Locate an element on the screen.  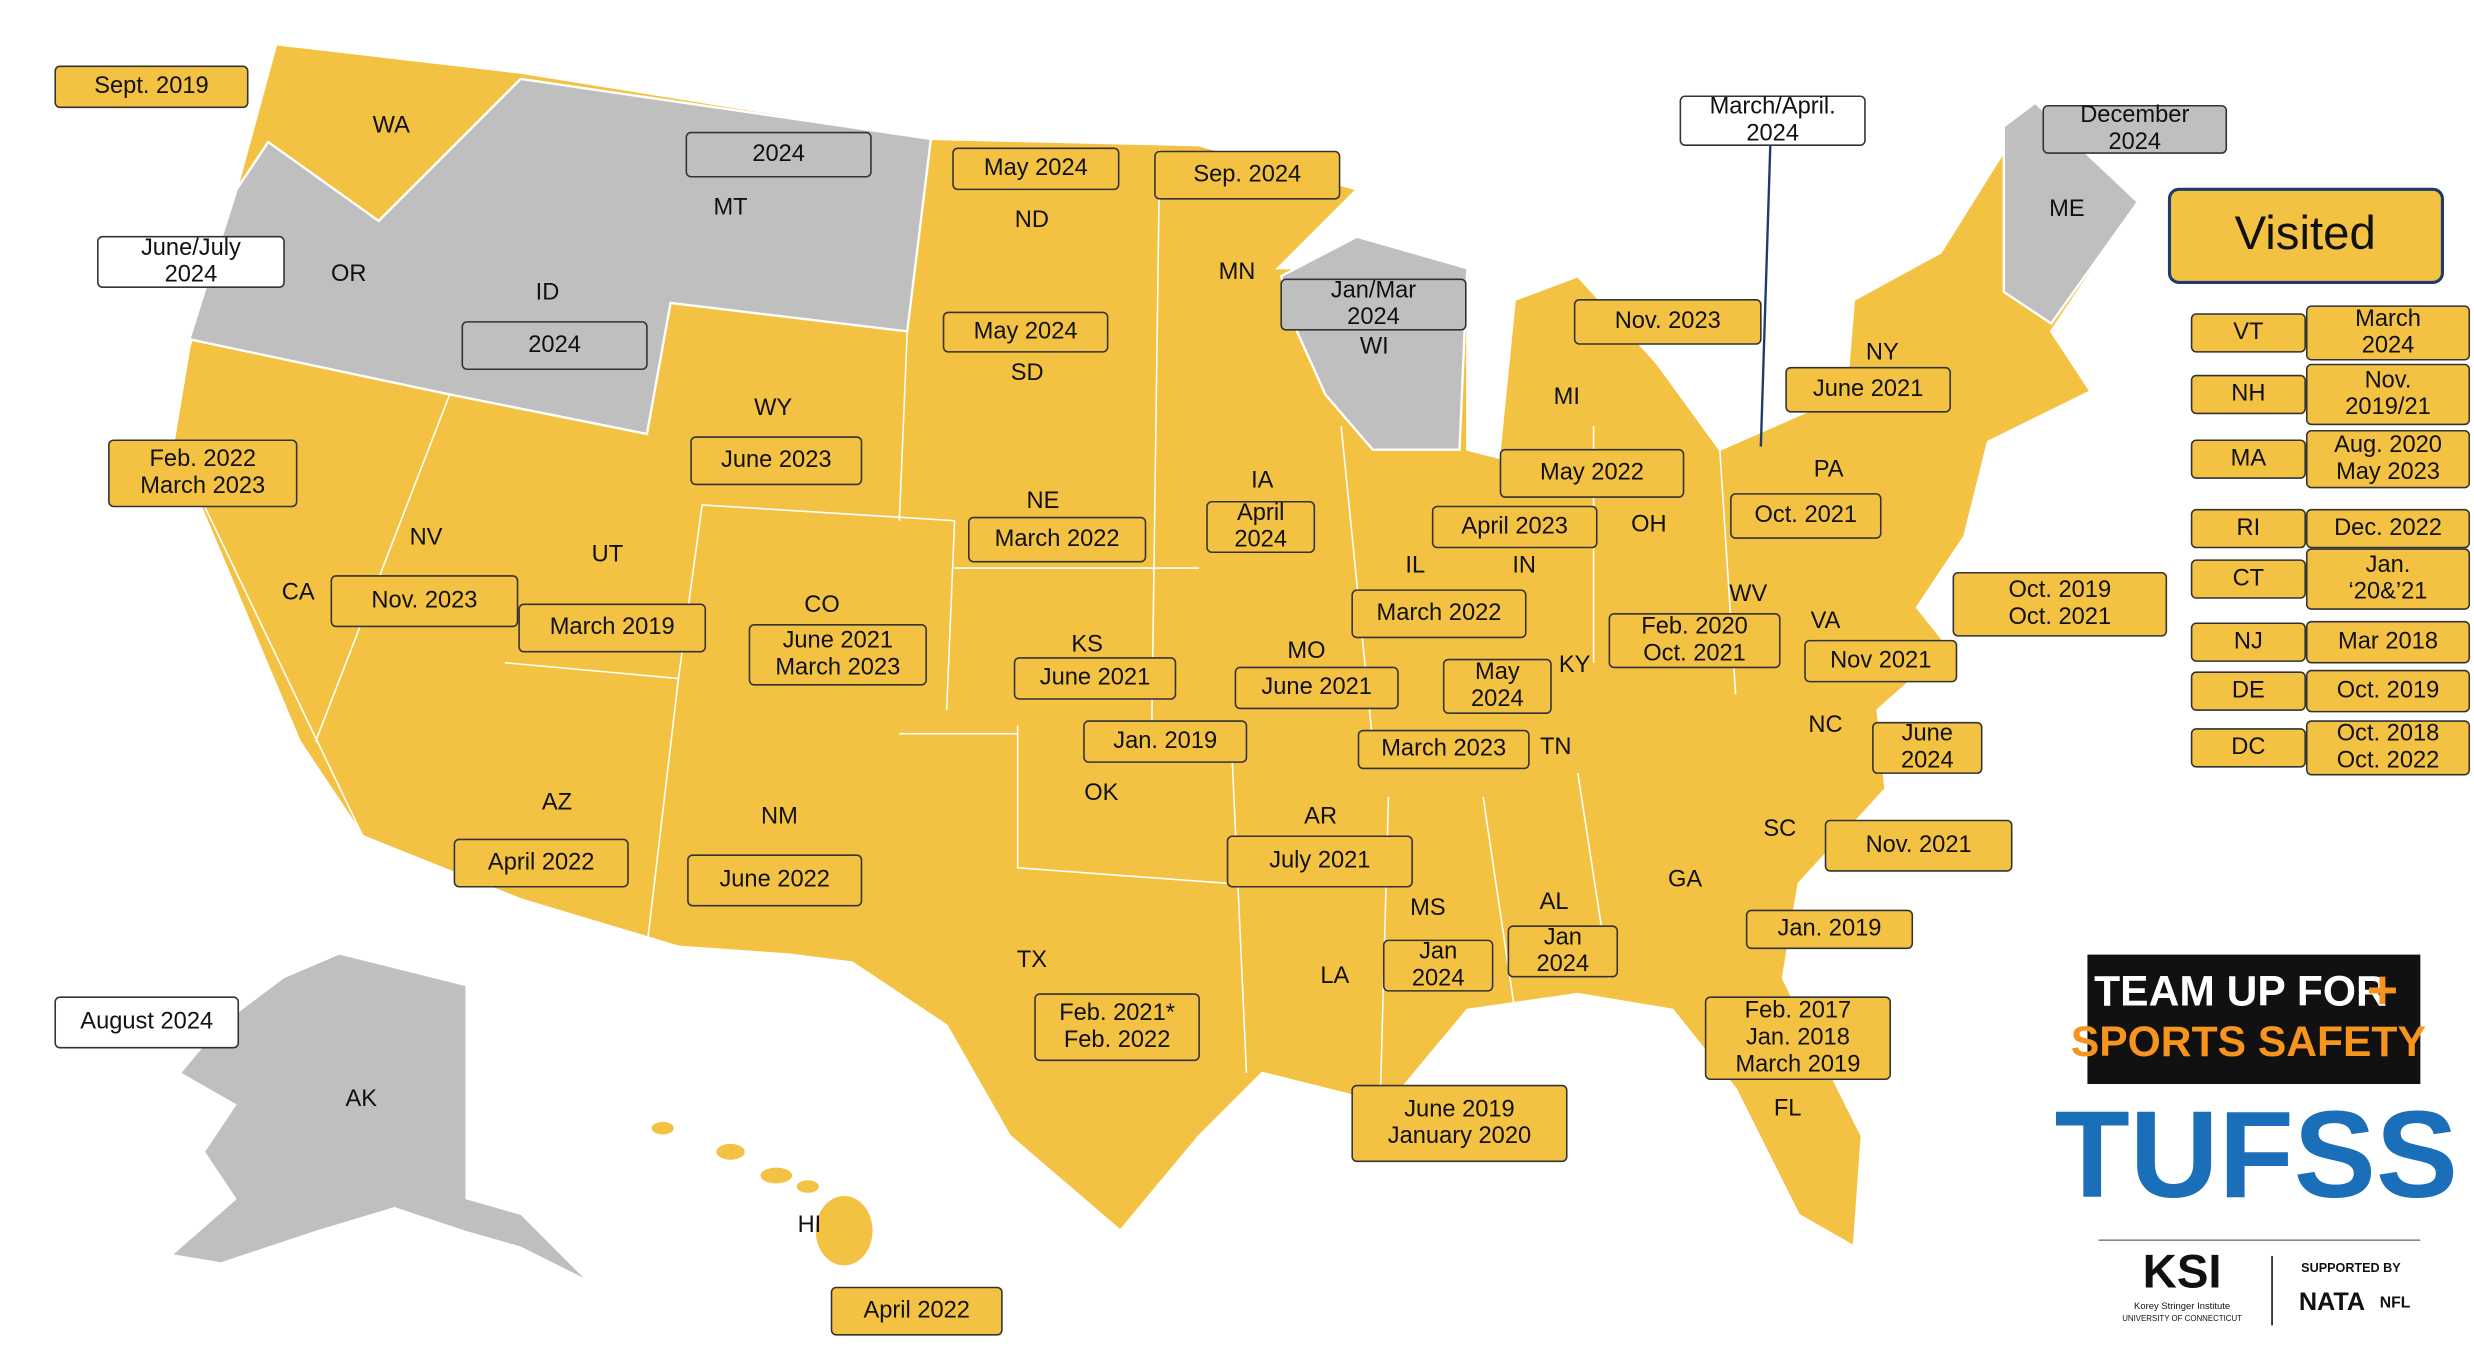
state-abbr: NY is located at coordinates (1882, 353).